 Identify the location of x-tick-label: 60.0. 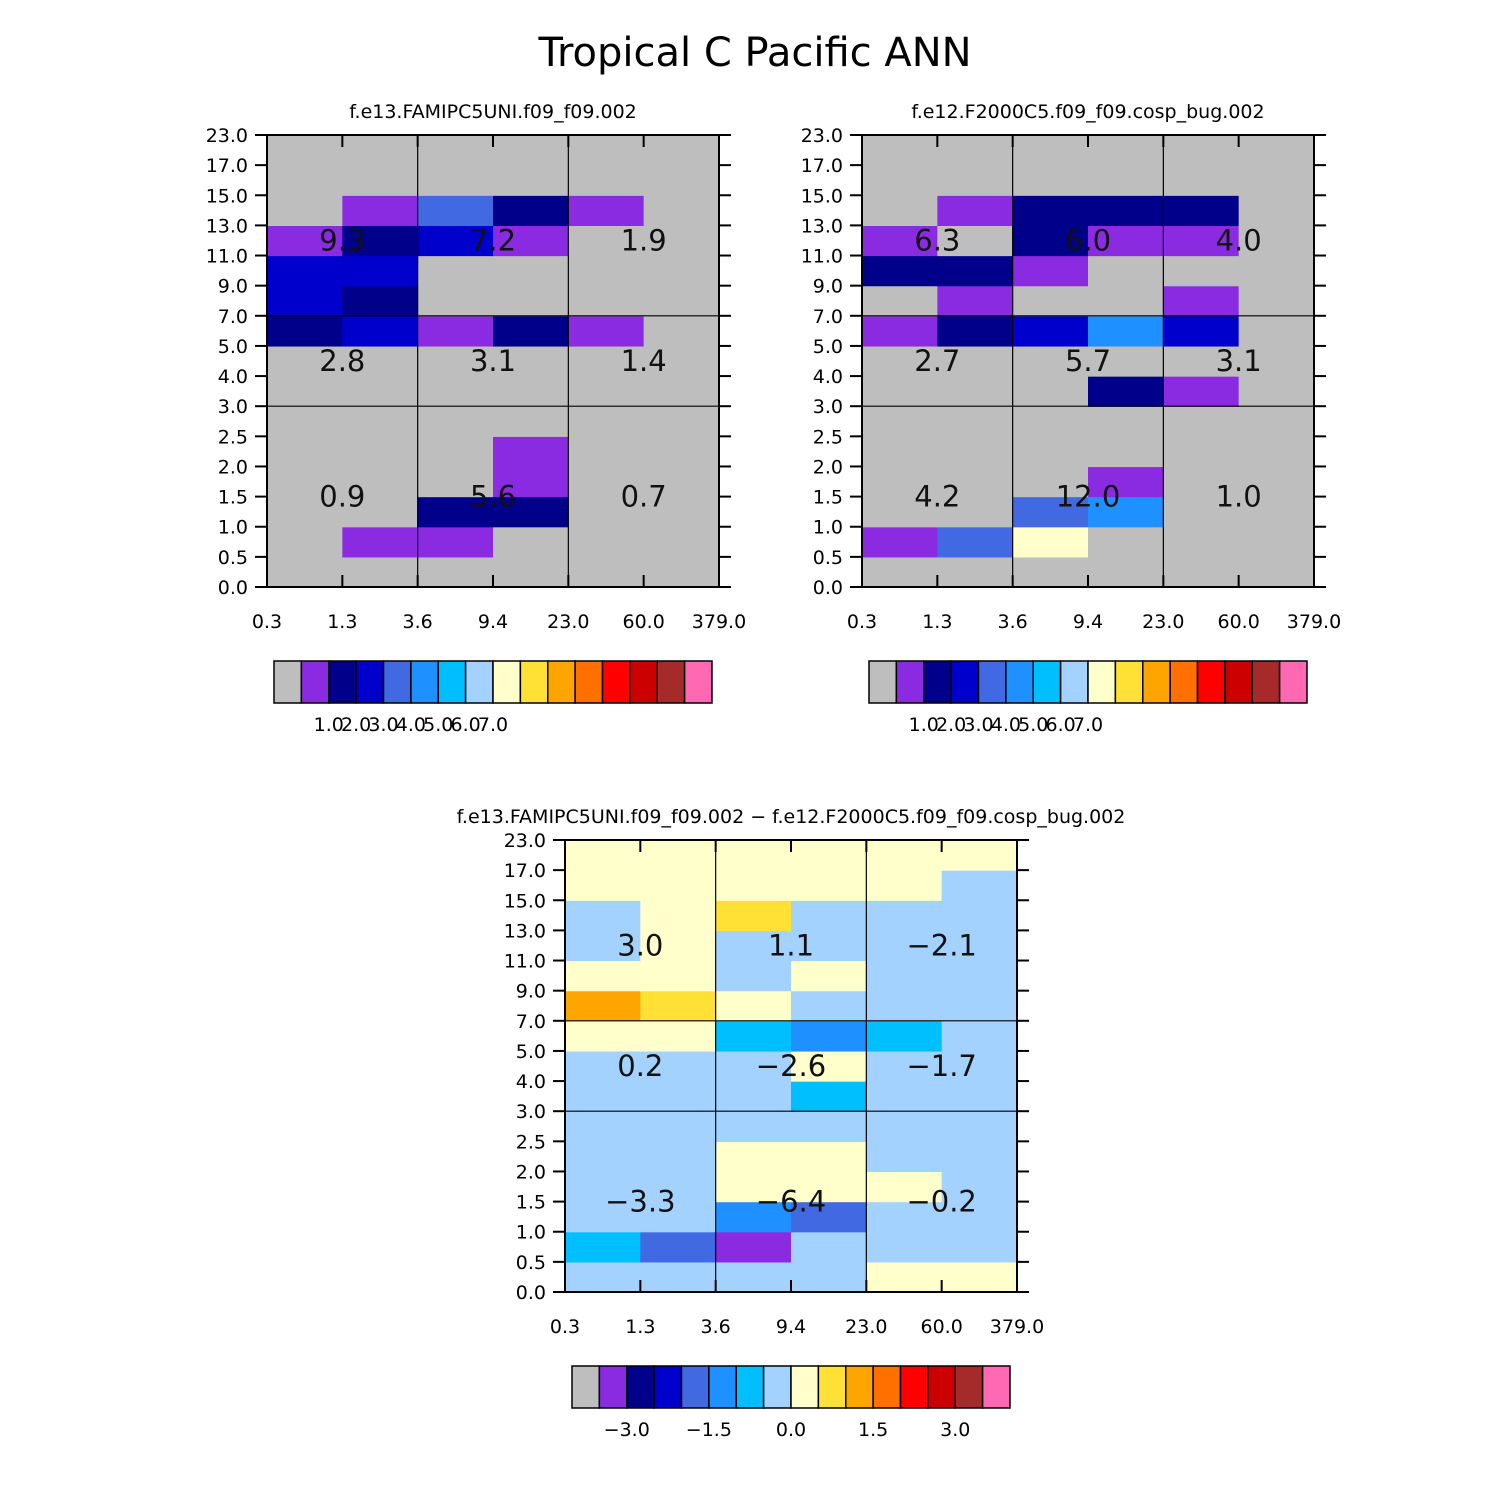
(644, 622).